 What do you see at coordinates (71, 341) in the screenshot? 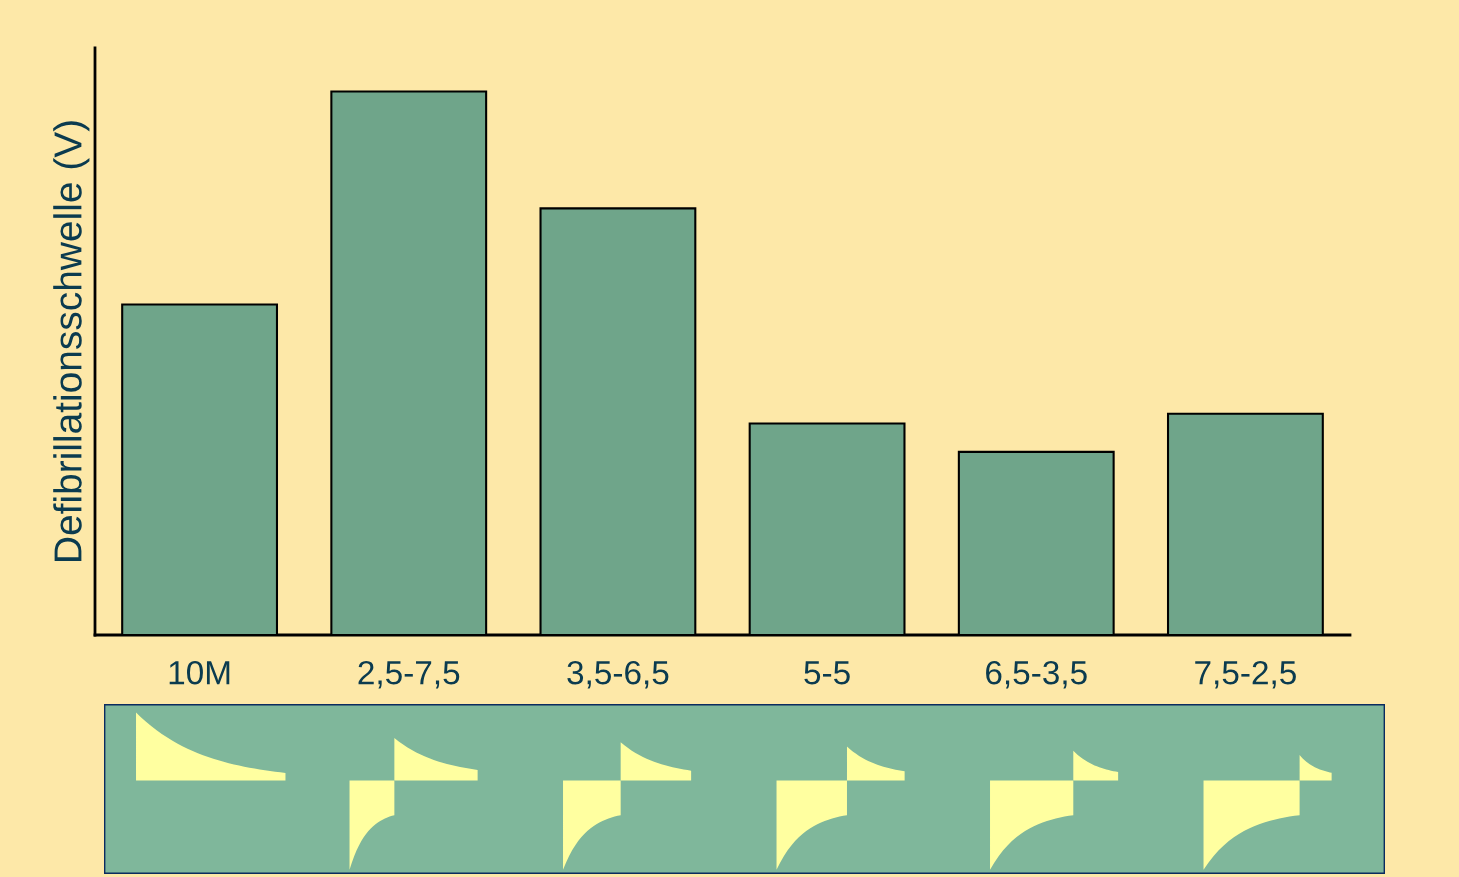
I see `y-axis-title: Defibrillationsschwelle (V)` at bounding box center [71, 341].